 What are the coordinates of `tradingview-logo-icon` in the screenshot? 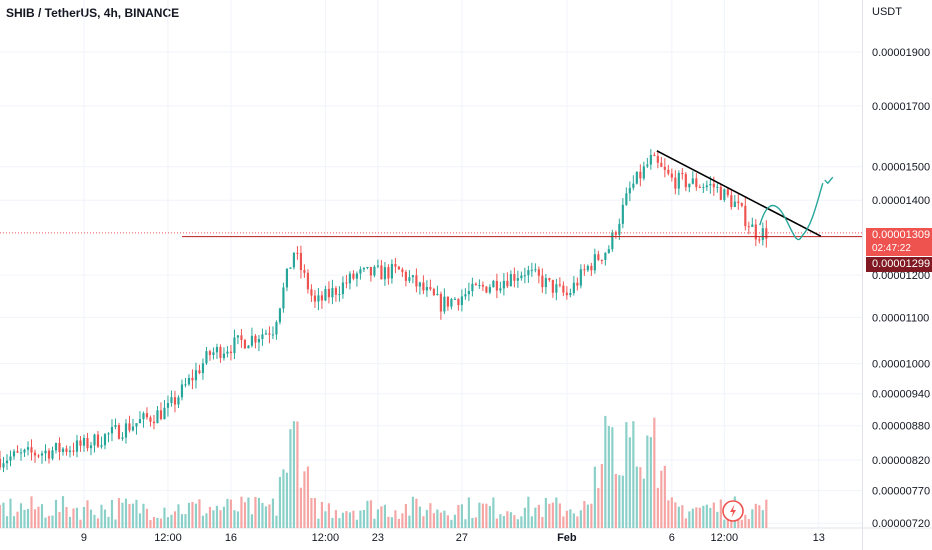 It's located at (733, 511).